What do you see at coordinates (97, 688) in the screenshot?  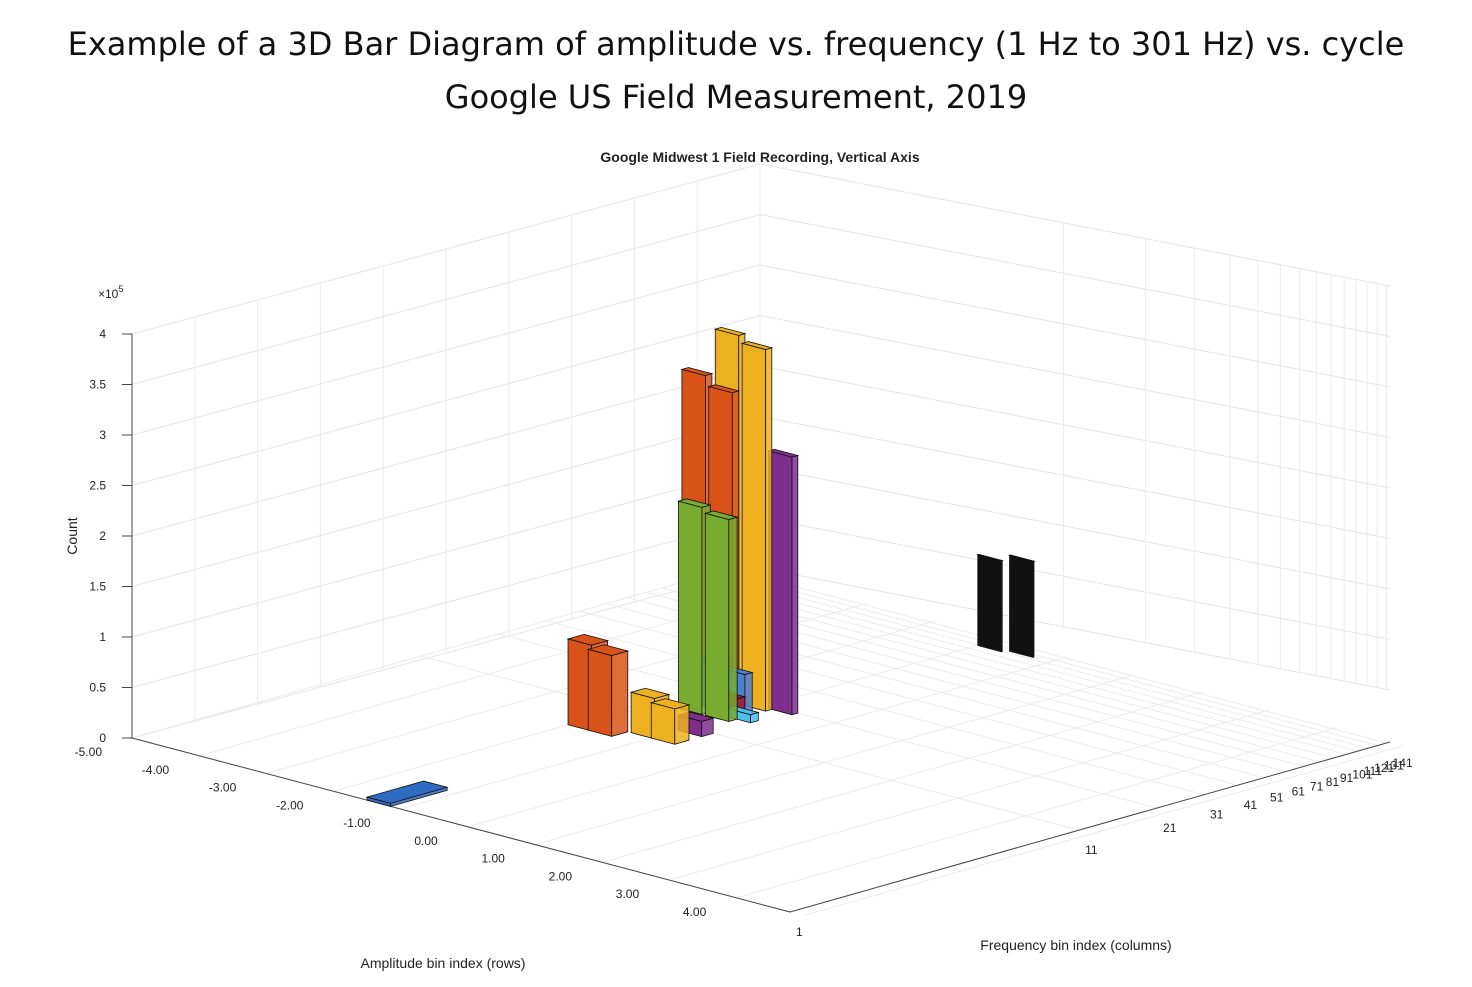 I see `z-tick-label: 0.5` at bounding box center [97, 688].